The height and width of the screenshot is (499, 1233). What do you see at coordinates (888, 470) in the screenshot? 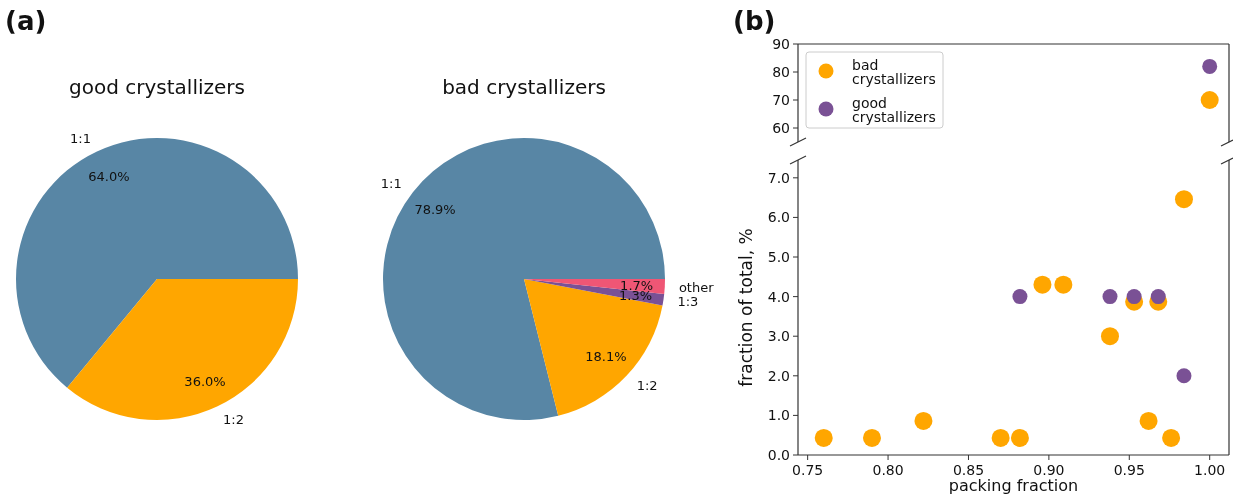
I see `x-tick-label: 0.80` at bounding box center [888, 470].